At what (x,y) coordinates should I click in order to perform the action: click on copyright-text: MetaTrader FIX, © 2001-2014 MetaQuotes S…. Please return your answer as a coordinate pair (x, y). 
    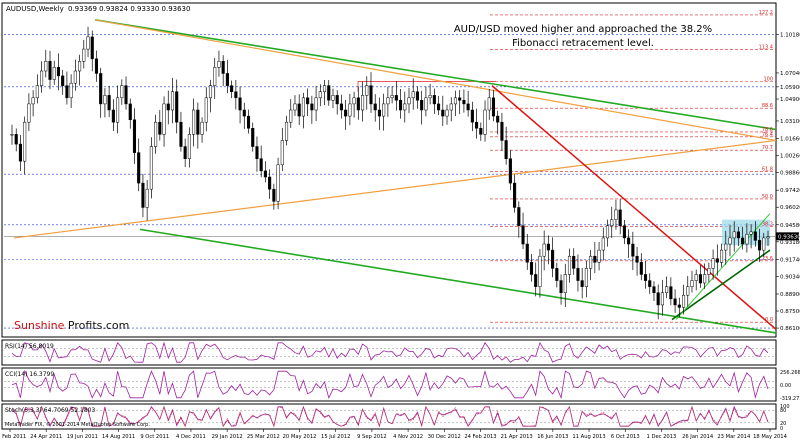
    Looking at the image, I should click on (77, 424).